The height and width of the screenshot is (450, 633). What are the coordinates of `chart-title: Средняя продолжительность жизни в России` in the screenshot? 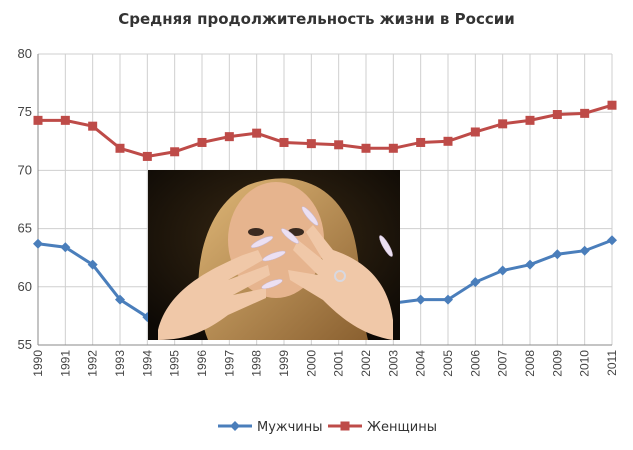 It's located at (316, 19).